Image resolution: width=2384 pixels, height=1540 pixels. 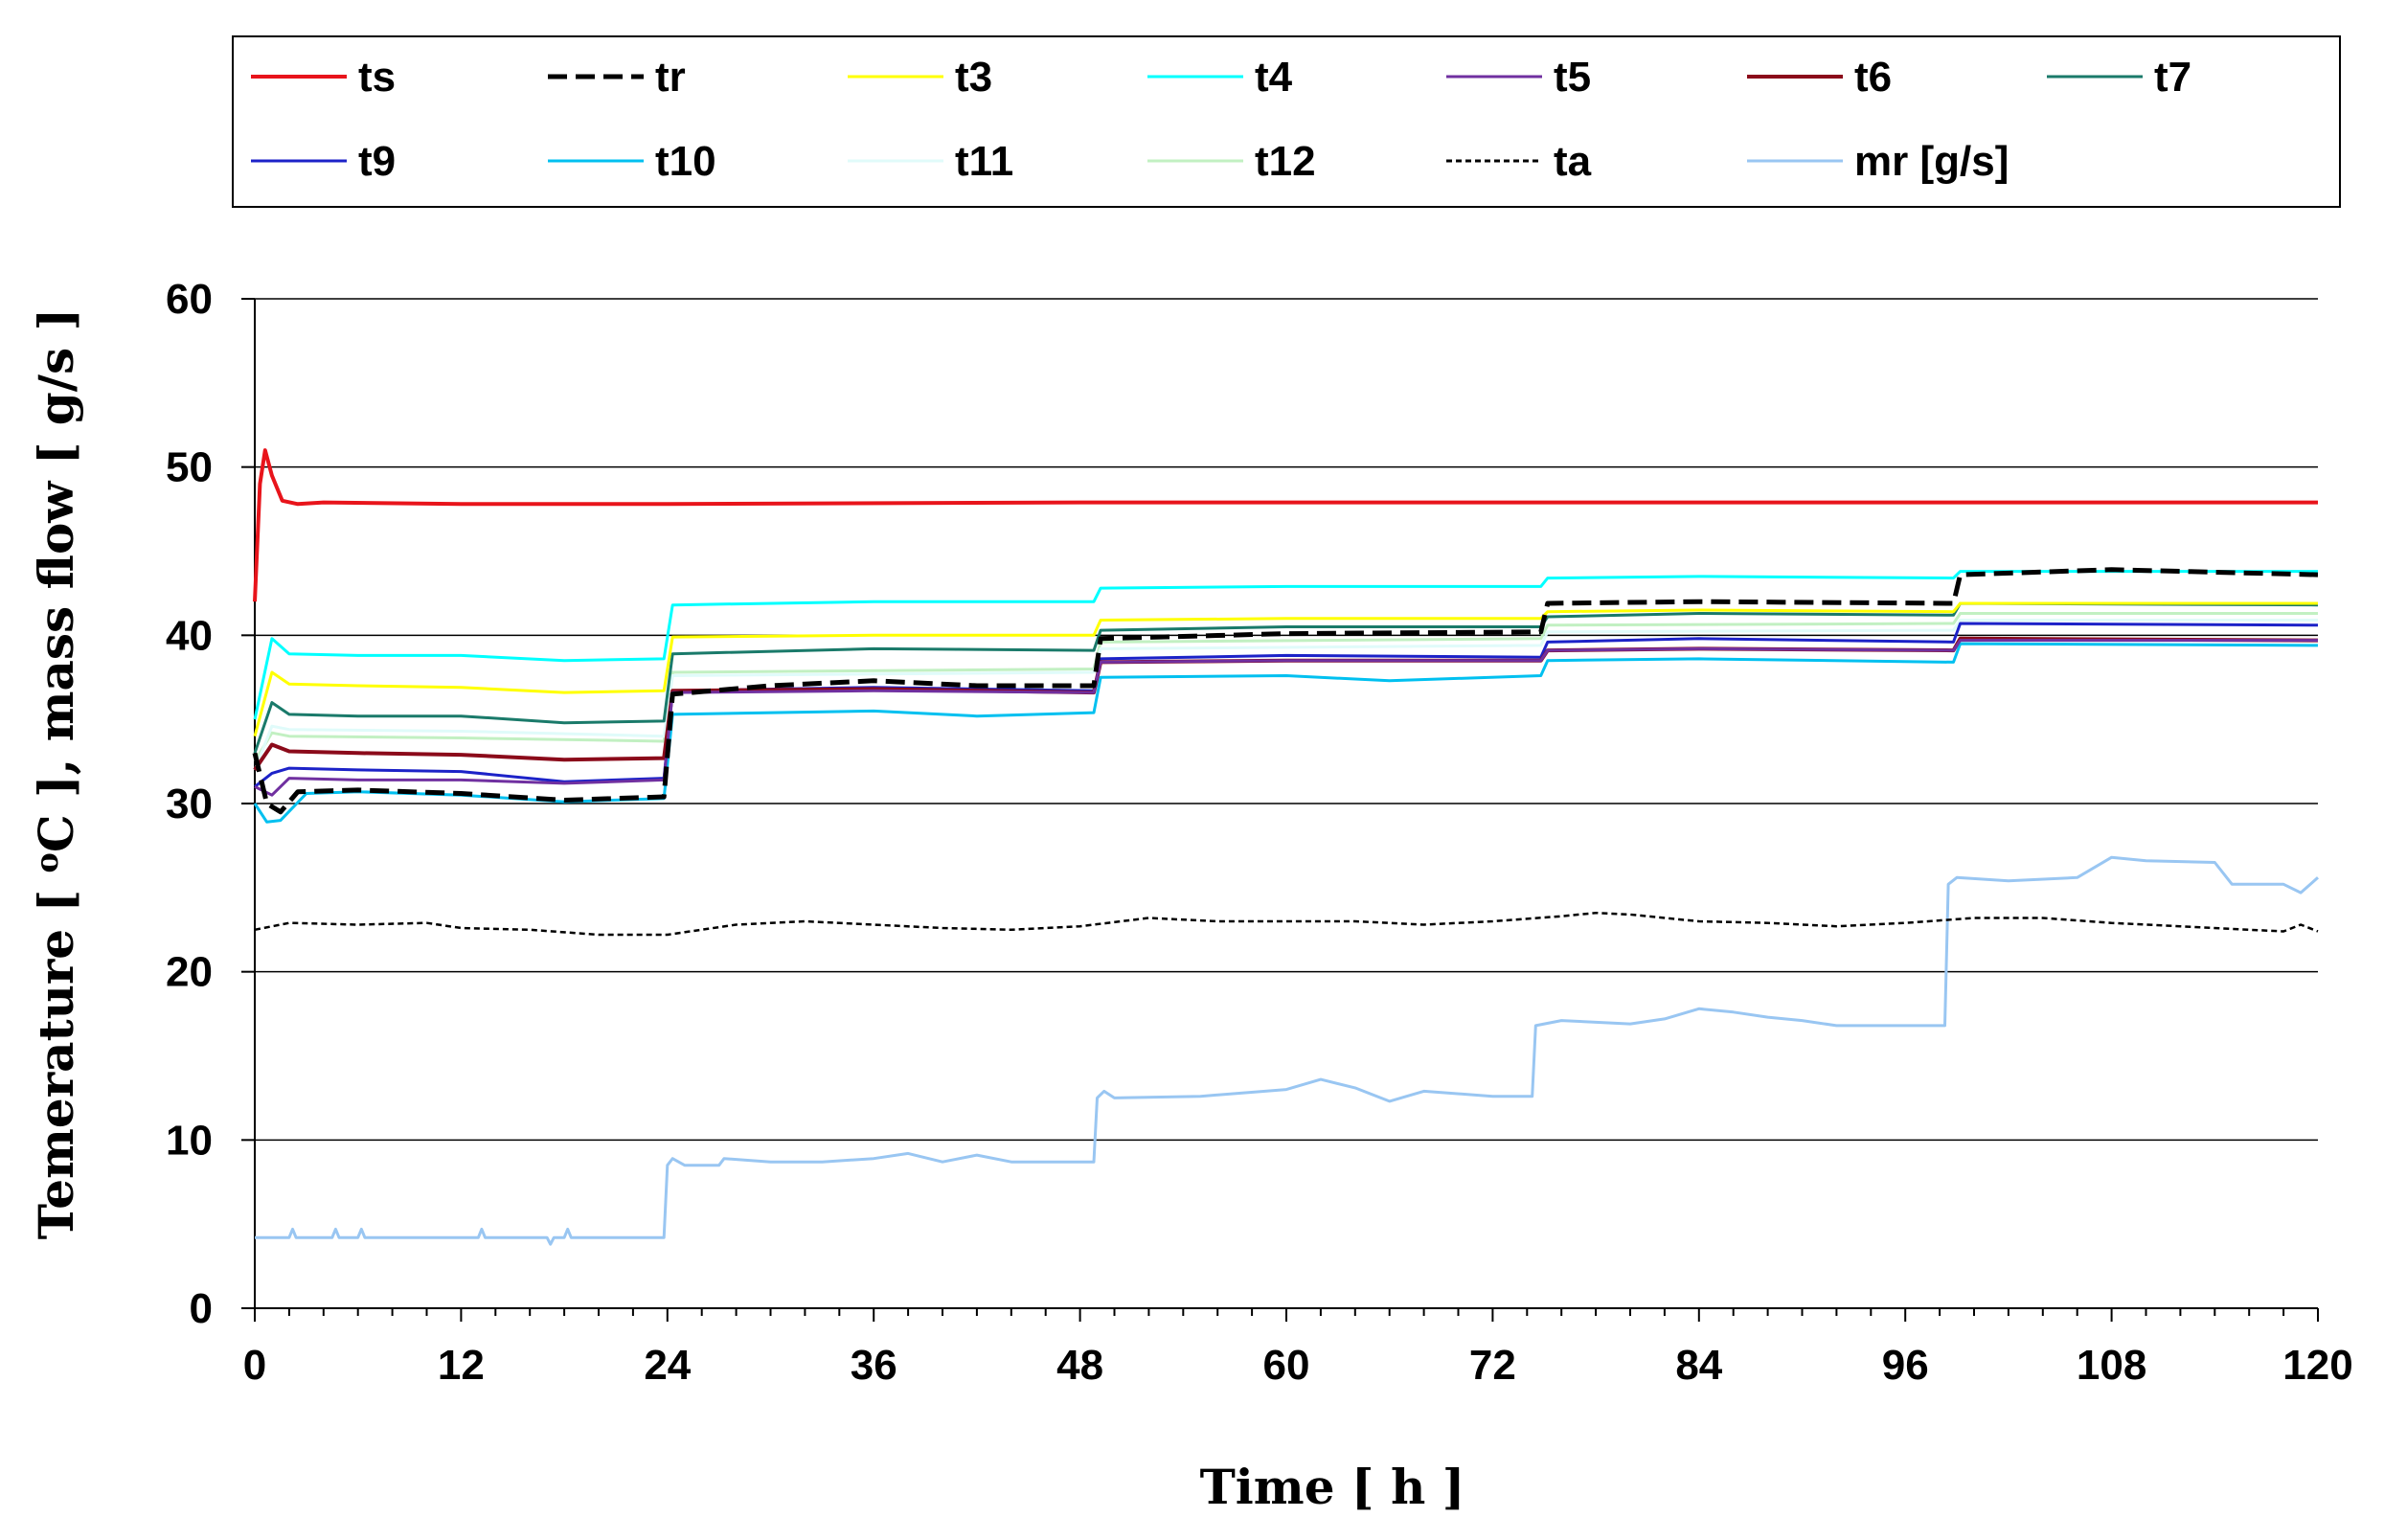 I want to click on x-tick-label-12: 12, so click(x=461, y=1365).